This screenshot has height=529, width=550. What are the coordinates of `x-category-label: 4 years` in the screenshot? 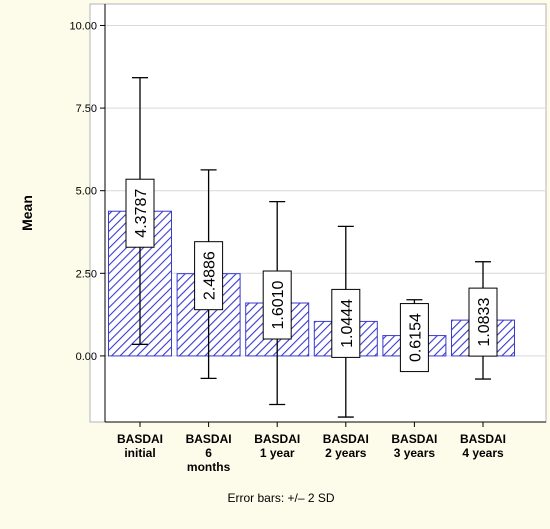 It's located at (483, 453).